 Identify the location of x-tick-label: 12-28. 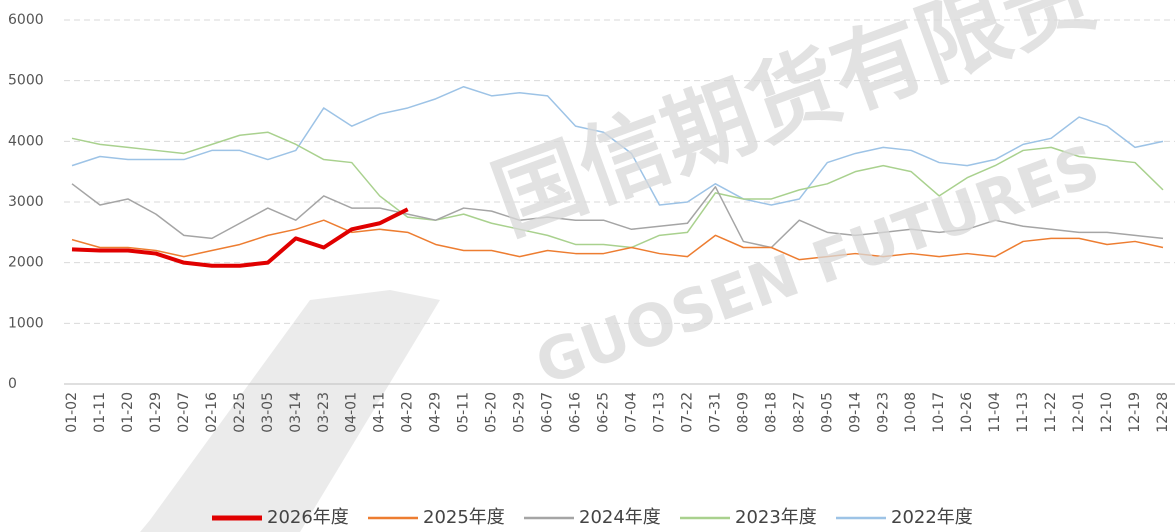
(1163, 412).